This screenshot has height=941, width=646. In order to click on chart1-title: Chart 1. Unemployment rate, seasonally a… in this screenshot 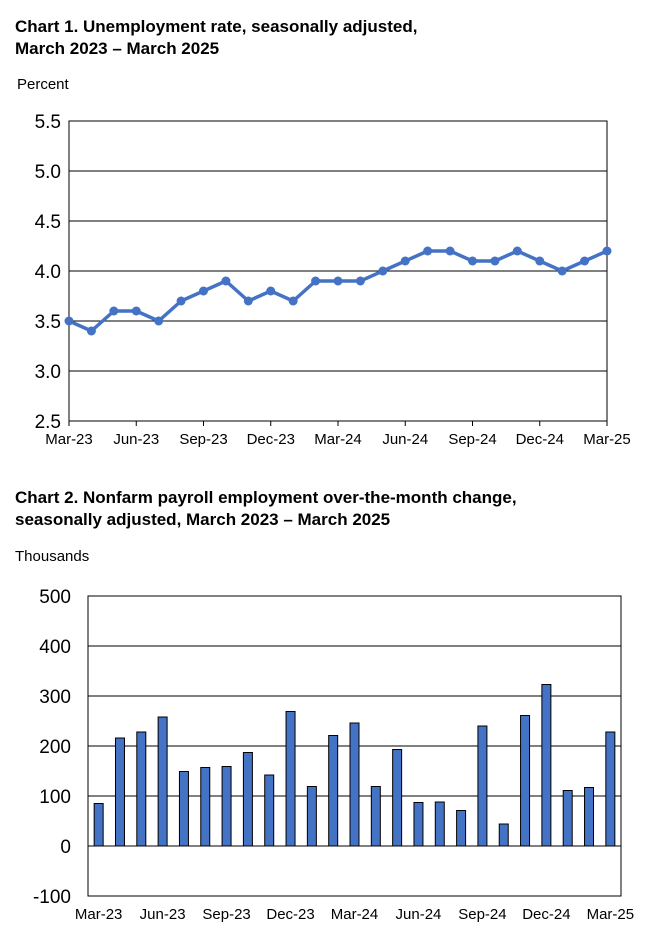, I will do `click(216, 38)`.